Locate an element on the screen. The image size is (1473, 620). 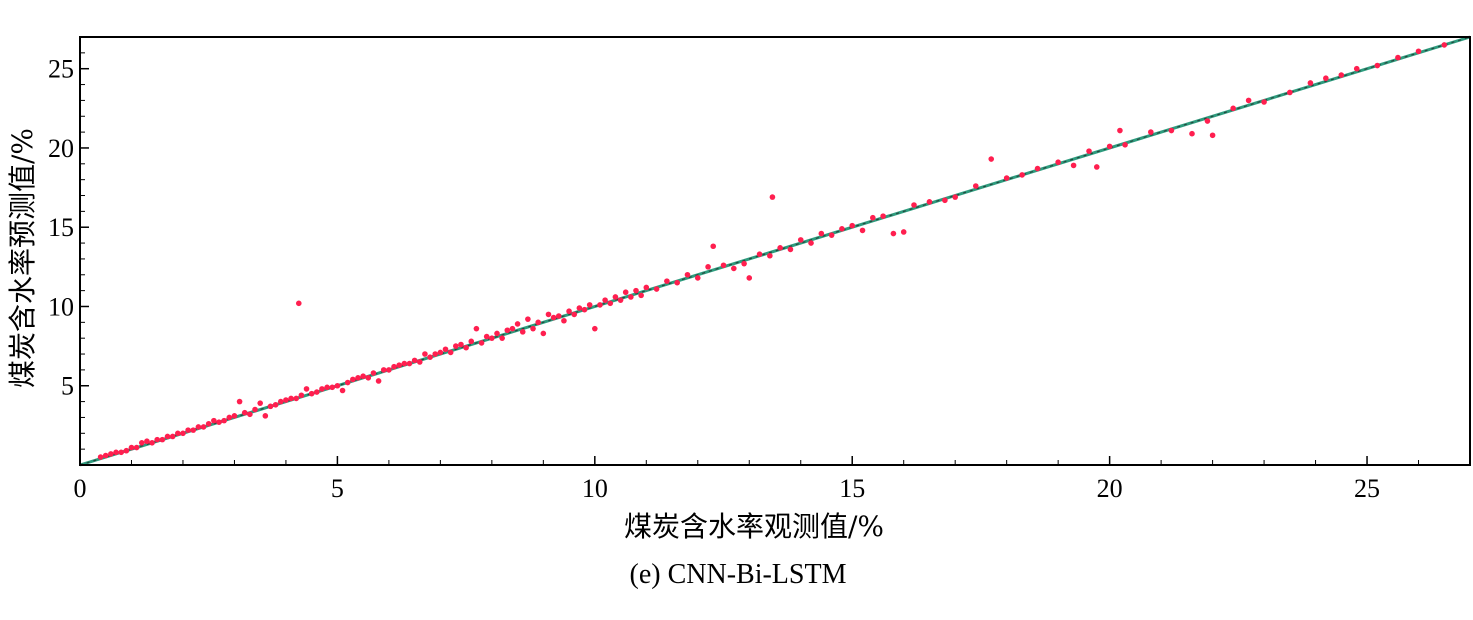
x-tick-label: 15 is located at coordinates (852, 488).